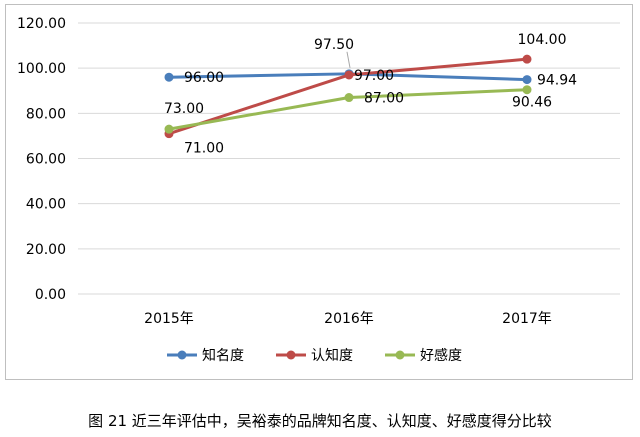  What do you see at coordinates (204, 149) in the screenshot?
I see `data-label: 71.00` at bounding box center [204, 149].